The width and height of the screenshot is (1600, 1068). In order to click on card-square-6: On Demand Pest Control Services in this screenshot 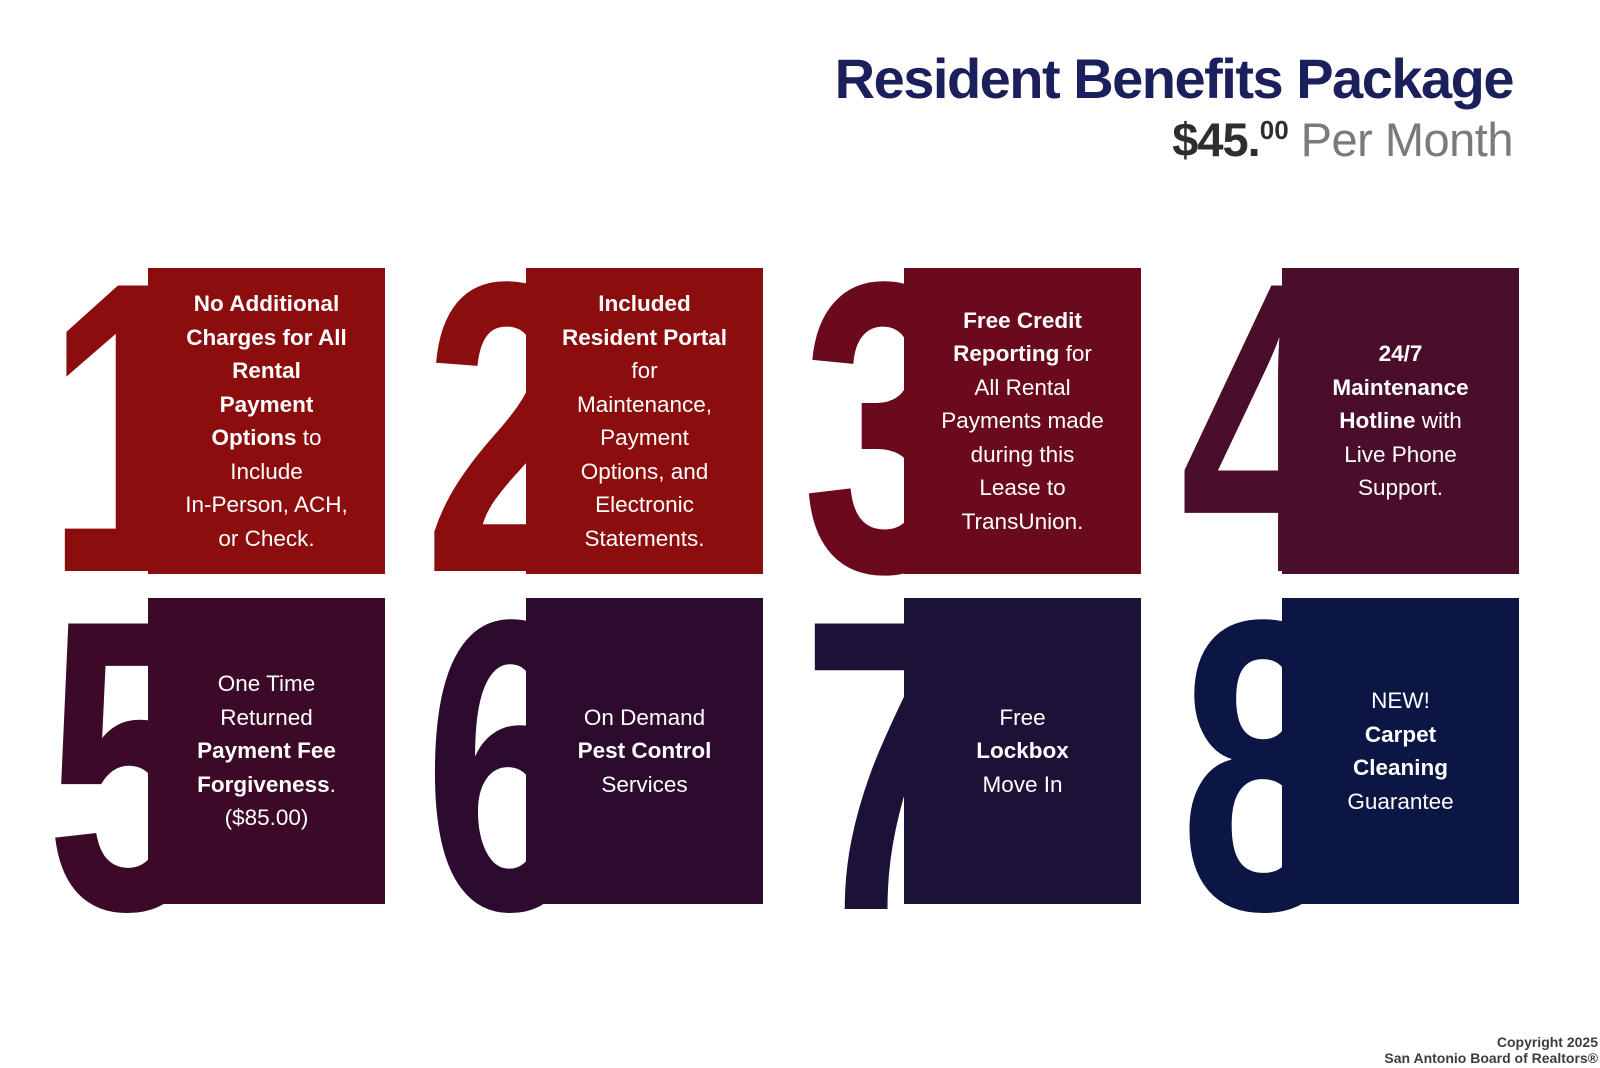, I will do `click(644, 751)`.